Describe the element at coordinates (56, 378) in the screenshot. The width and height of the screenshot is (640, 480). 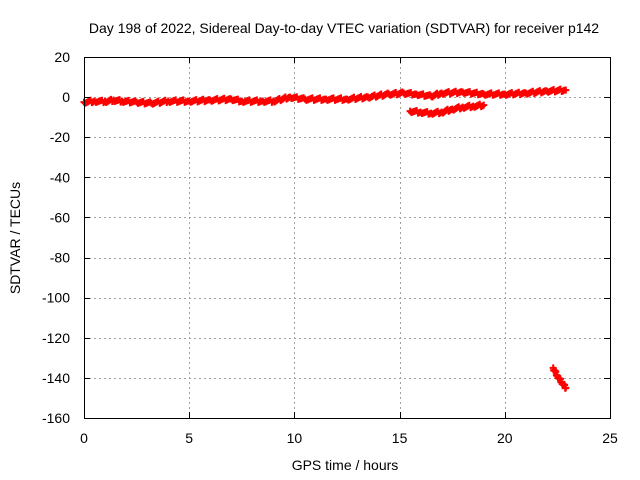
I see `y-tick-label: -140` at that location.